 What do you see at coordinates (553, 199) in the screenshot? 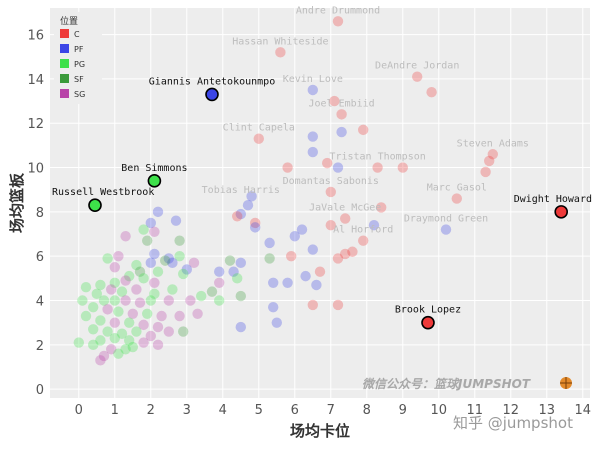
I see `highlighted-label: Dwight Howard` at bounding box center [553, 199].